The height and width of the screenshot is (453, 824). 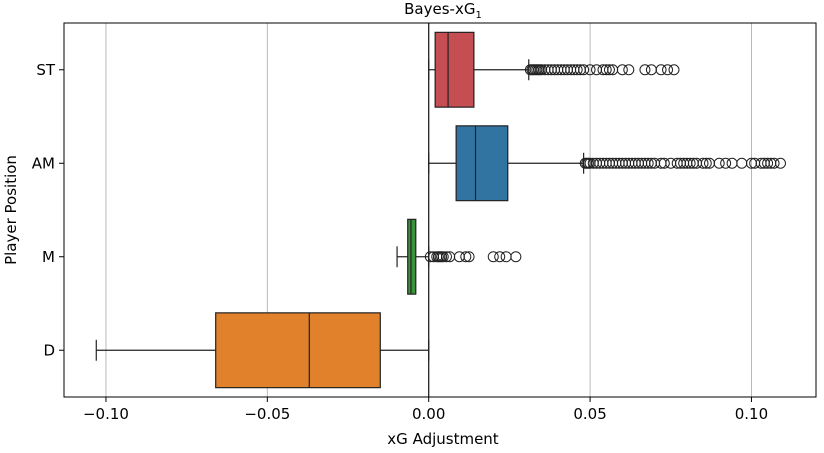 I want to click on box-d, so click(x=262, y=350).